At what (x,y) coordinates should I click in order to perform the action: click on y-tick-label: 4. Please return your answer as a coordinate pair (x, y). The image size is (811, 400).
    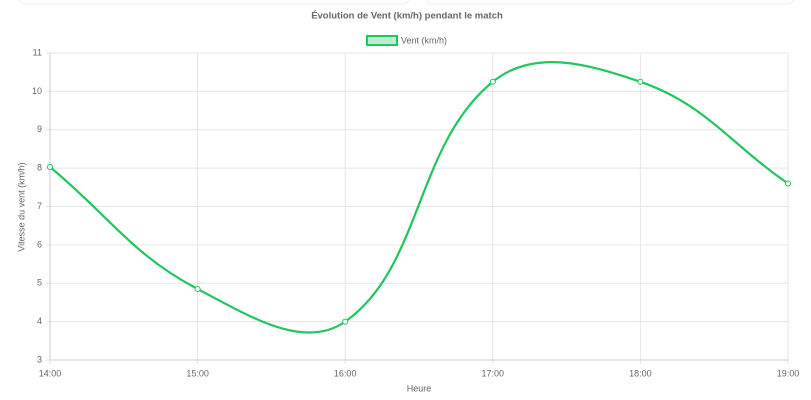
    Looking at the image, I should click on (39, 321).